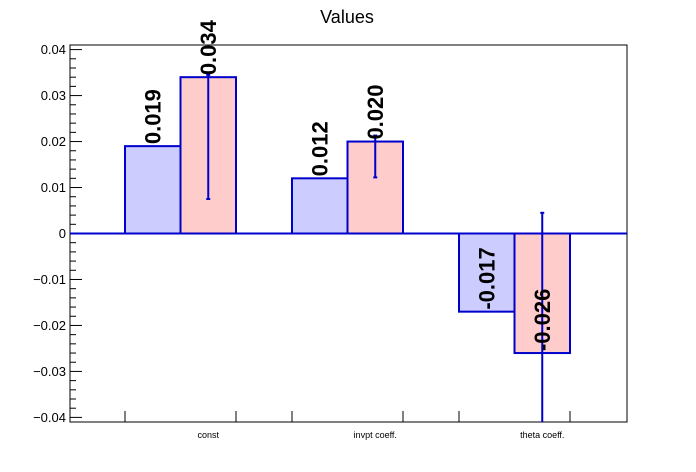  I want to click on y-tick-label: 0, so click(62, 233).